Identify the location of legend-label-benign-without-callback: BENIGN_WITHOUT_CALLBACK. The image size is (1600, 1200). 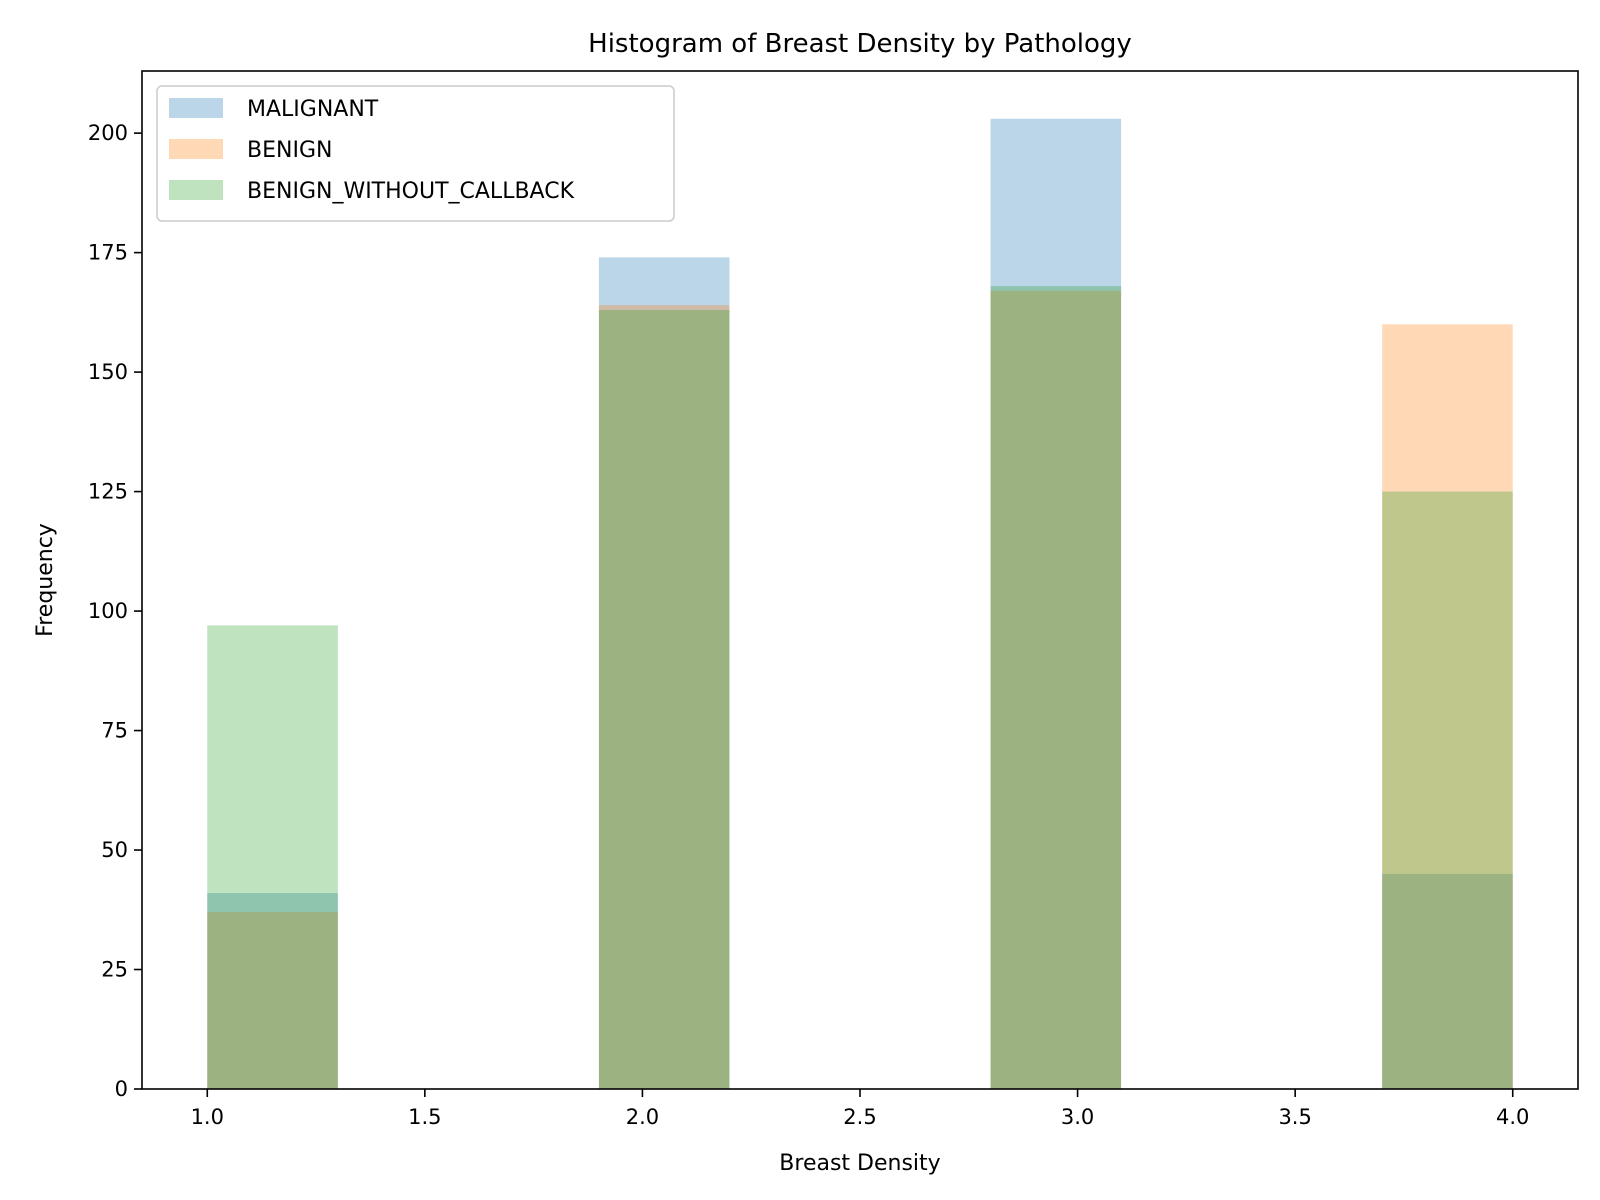
(411, 191).